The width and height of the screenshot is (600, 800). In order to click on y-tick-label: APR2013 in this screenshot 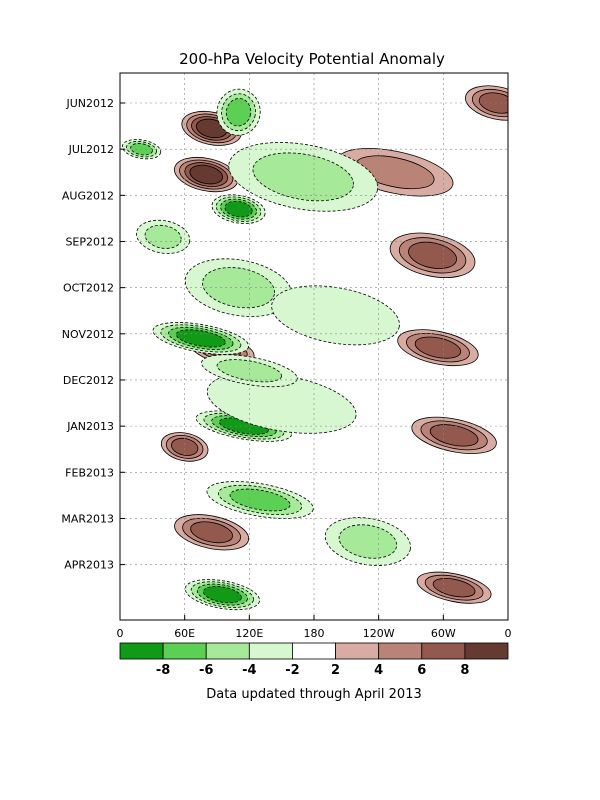, I will do `click(89, 565)`.